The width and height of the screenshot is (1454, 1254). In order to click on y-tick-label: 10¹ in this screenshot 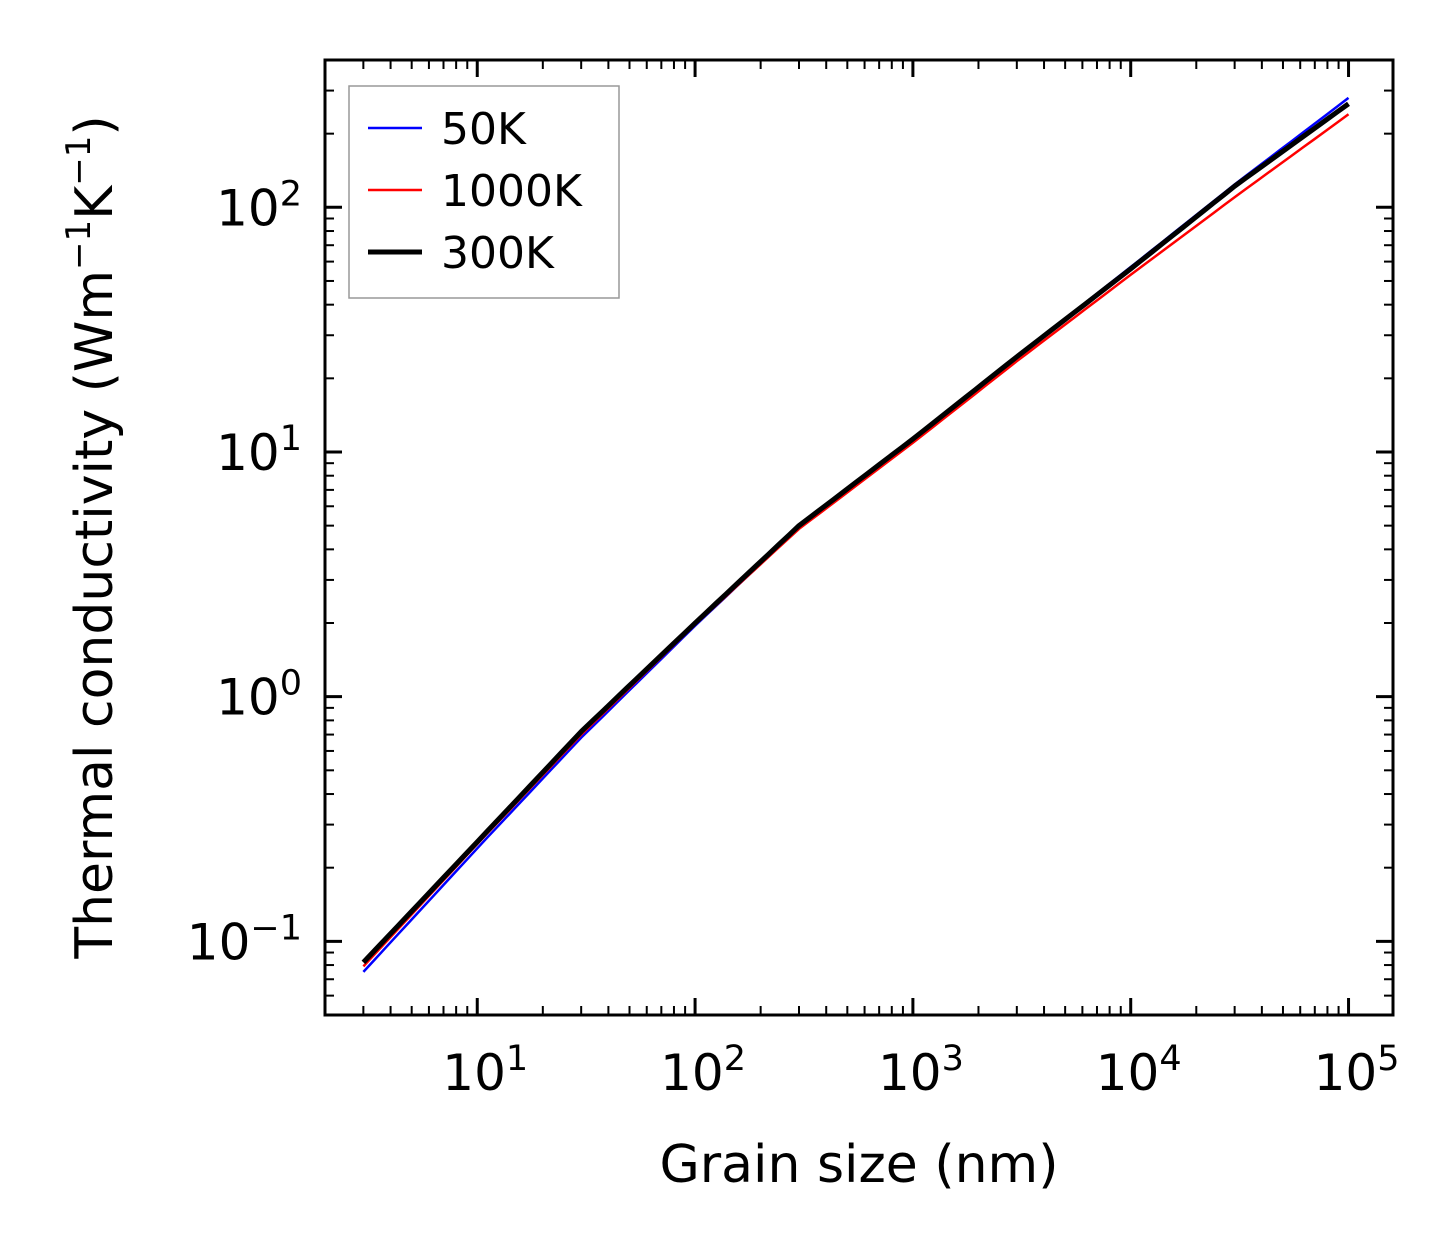, I will do `click(259, 450)`.